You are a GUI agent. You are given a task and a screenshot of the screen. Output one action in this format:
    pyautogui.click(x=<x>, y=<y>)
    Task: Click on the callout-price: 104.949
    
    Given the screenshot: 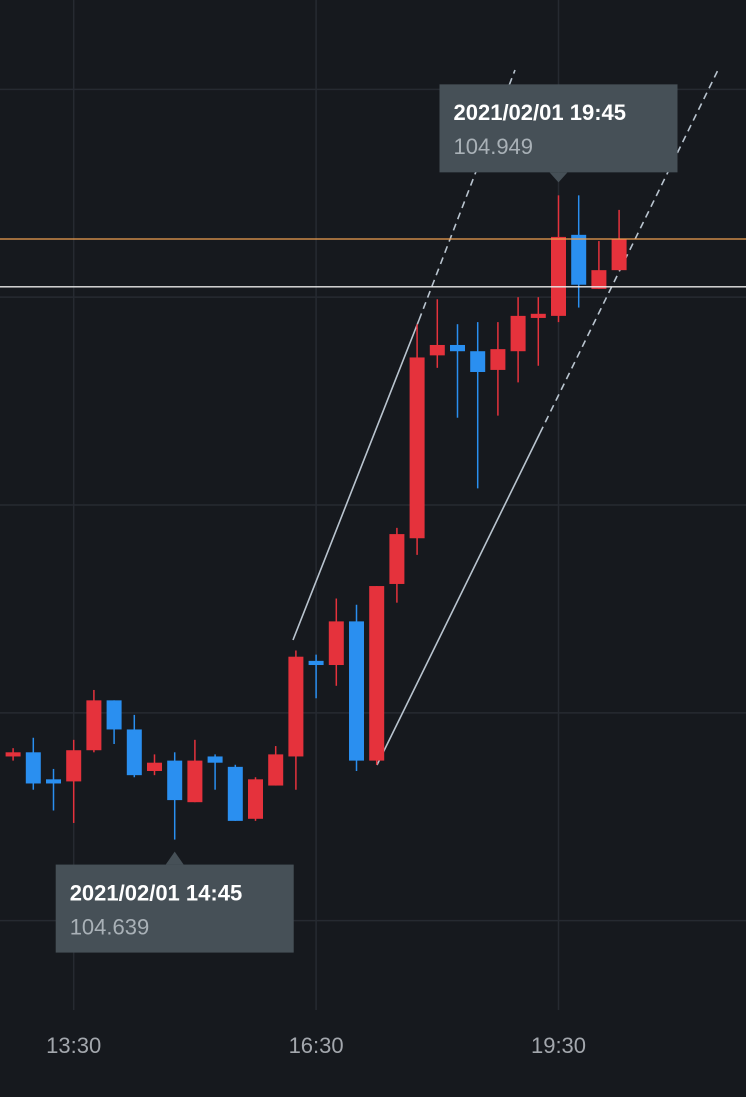 What is the action you would take?
    pyautogui.click(x=494, y=146)
    